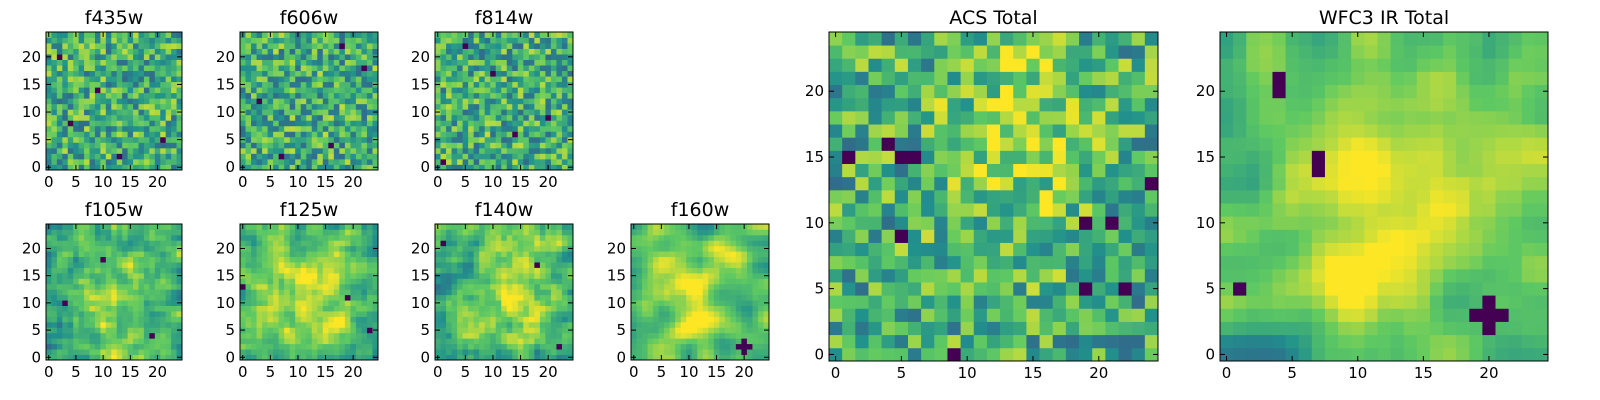 This screenshot has height=400, width=1600. Describe the element at coordinates (36, 357) in the screenshot. I see `y-tick-label: 0` at that location.